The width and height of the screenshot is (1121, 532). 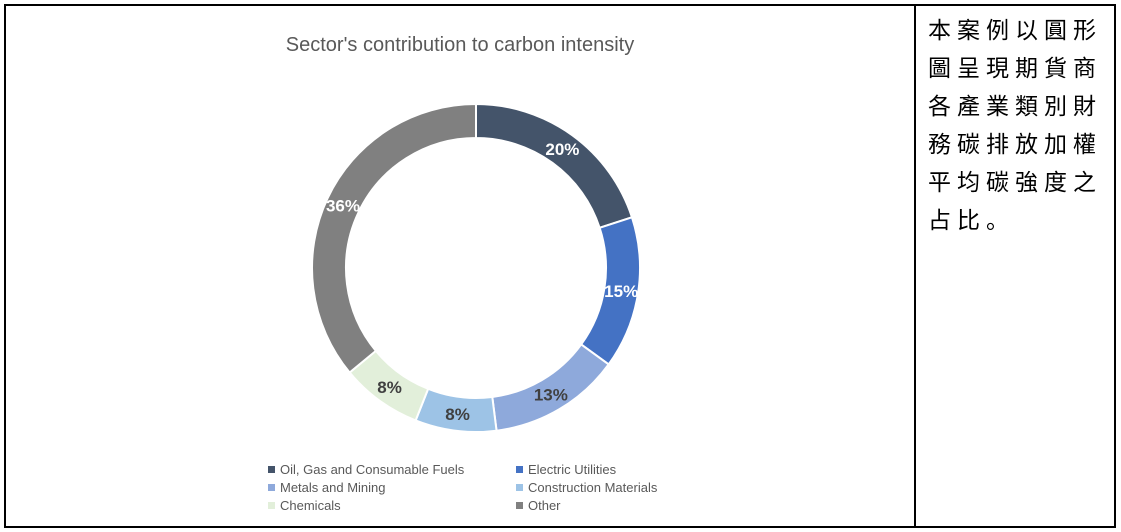 What do you see at coordinates (621, 291) in the screenshot?
I see `slice-data-label: 15%` at bounding box center [621, 291].